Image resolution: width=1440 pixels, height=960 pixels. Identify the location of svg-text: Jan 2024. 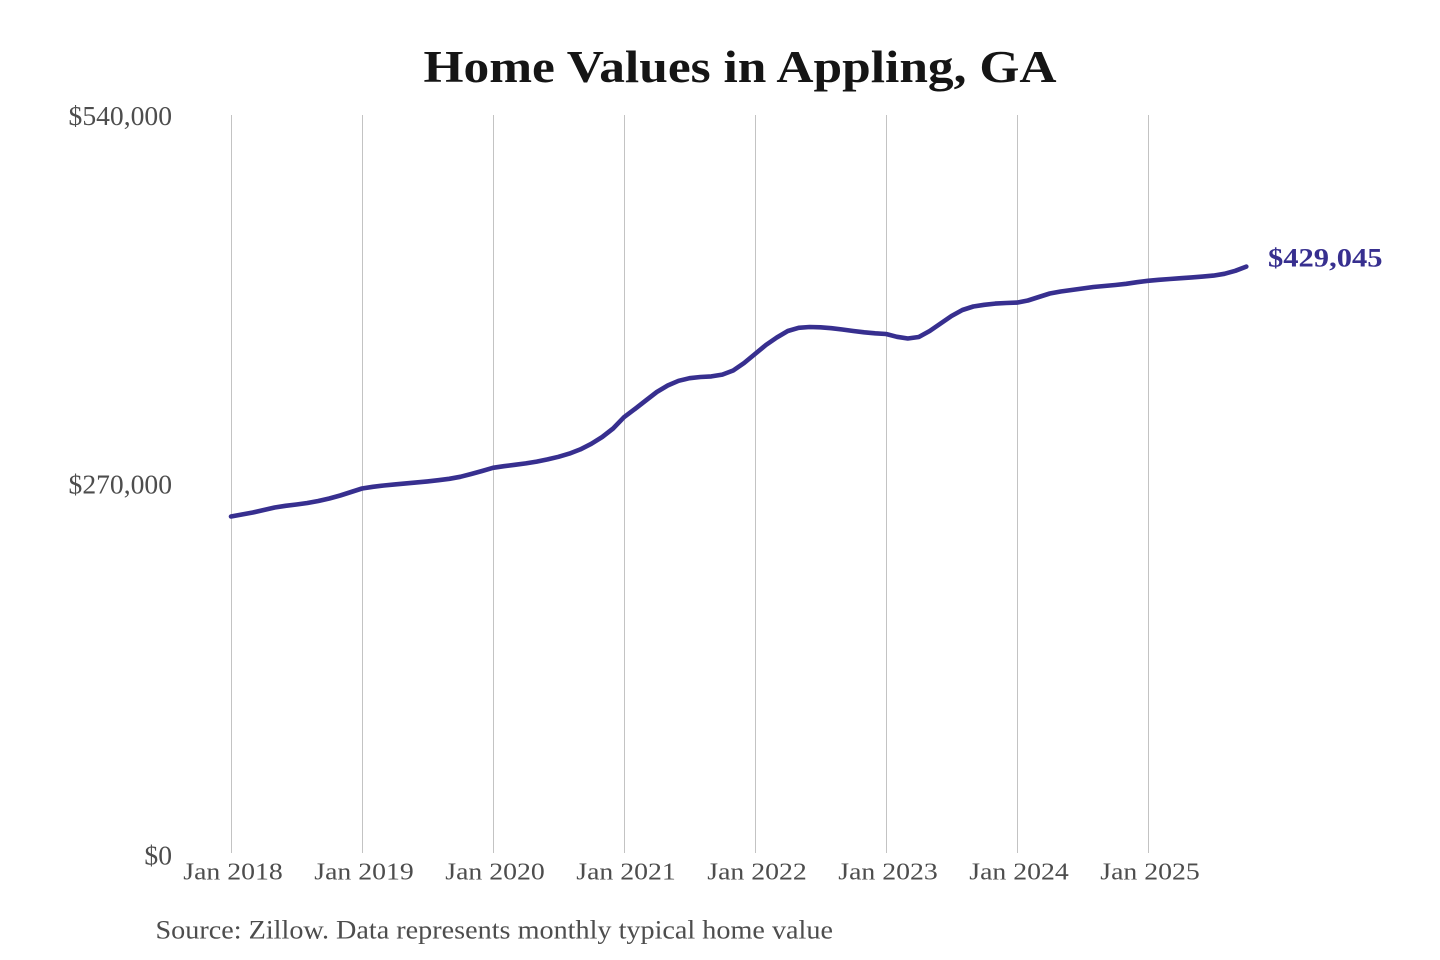
(1018, 871).